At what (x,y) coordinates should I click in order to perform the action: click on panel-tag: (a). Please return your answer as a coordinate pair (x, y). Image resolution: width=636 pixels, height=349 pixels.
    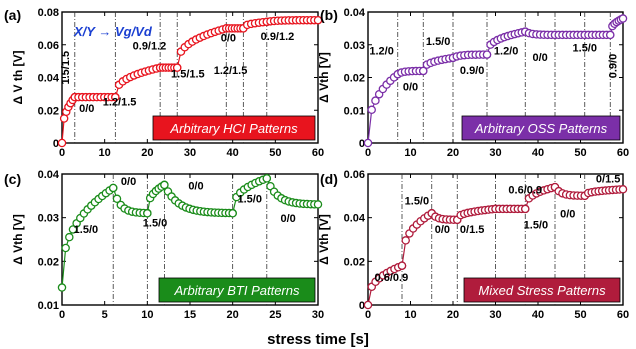
    Looking at the image, I should click on (12, 15).